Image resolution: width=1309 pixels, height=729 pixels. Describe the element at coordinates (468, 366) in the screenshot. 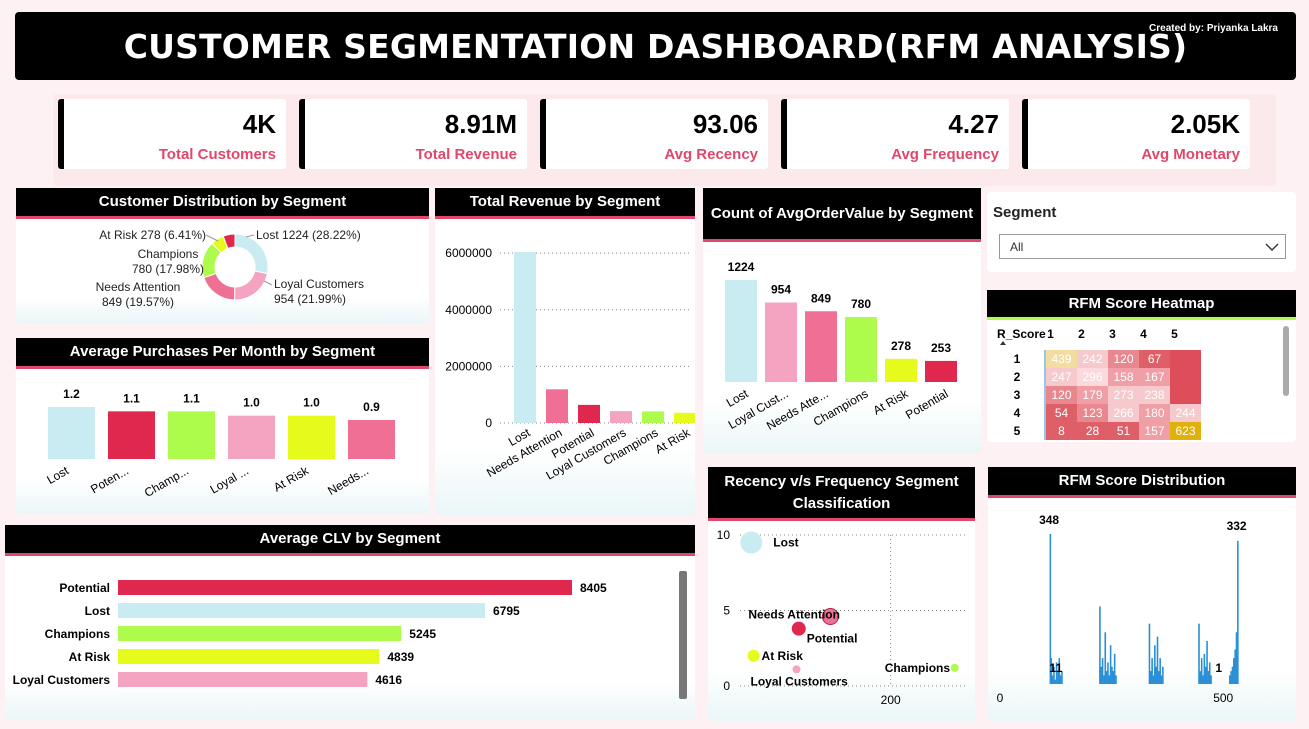

I see `y-tick-label: 2000000` at that location.